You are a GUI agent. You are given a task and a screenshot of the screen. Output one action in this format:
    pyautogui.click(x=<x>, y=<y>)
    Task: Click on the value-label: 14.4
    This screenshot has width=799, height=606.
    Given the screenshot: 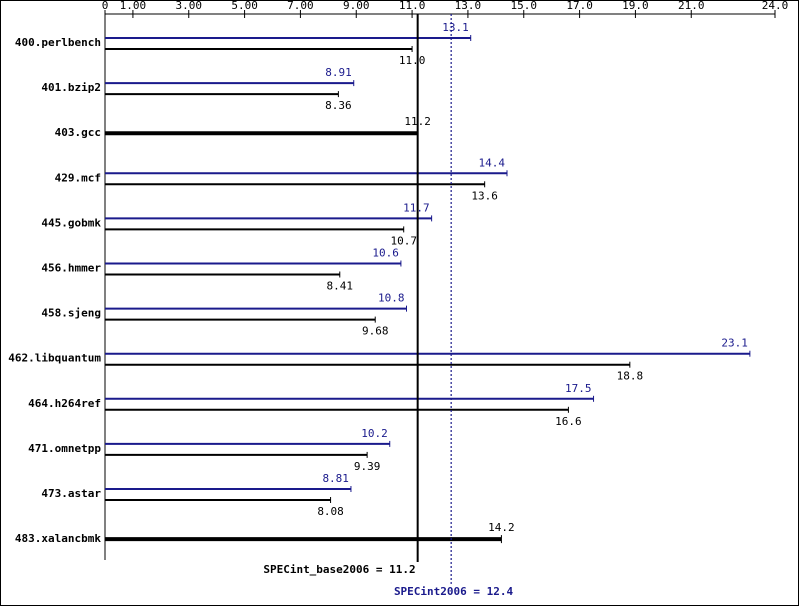 What is the action you would take?
    pyautogui.click(x=492, y=162)
    